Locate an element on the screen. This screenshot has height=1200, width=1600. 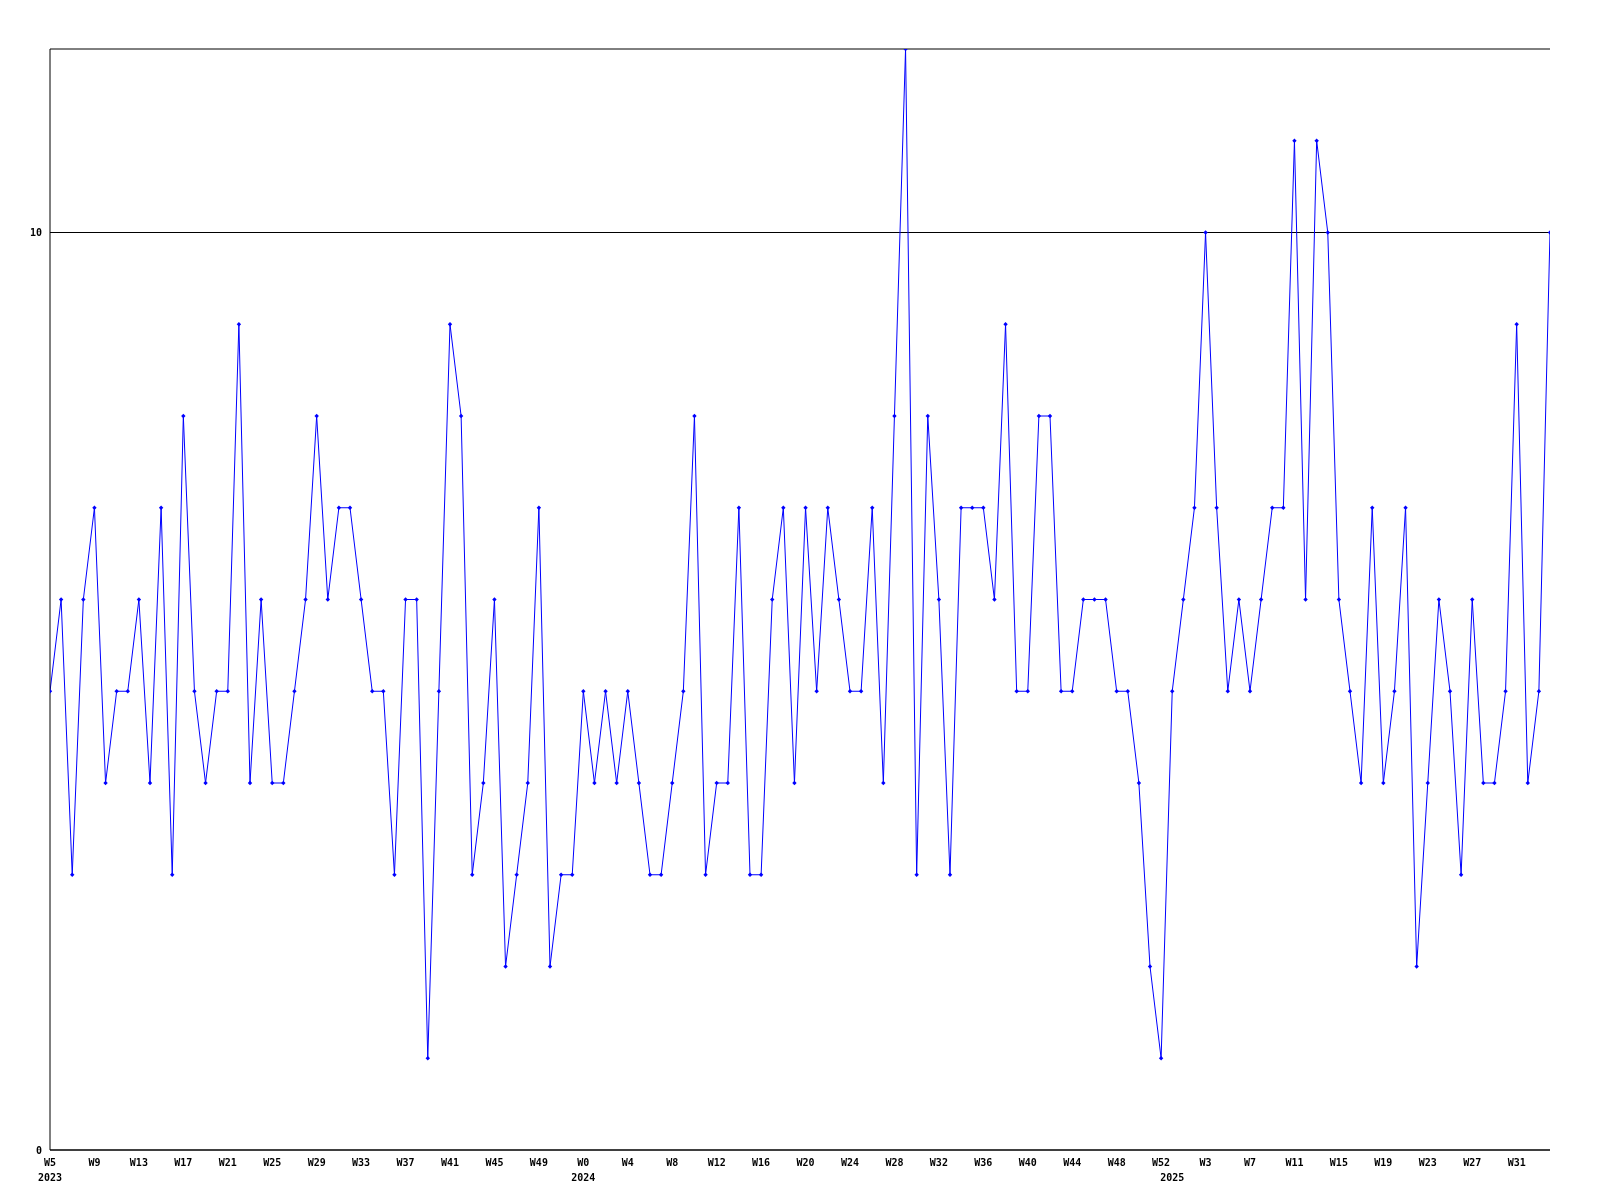
x-tick-label: W41 is located at coordinates (450, 1162).